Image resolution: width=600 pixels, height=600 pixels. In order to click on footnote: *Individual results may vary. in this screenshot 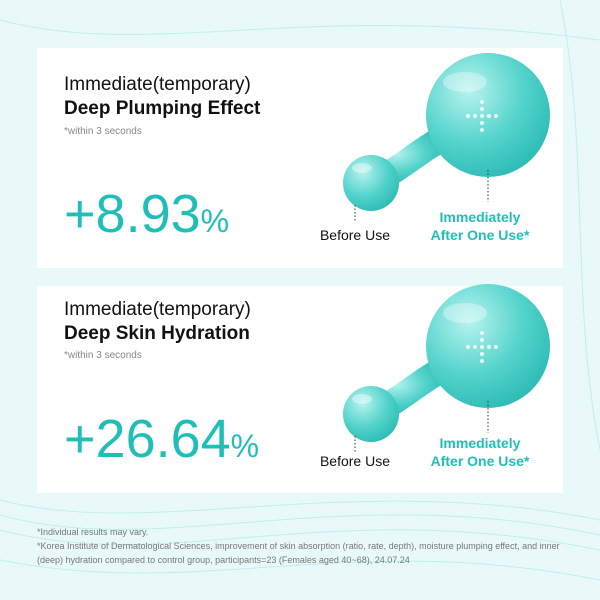, I will do `click(92, 532)`.